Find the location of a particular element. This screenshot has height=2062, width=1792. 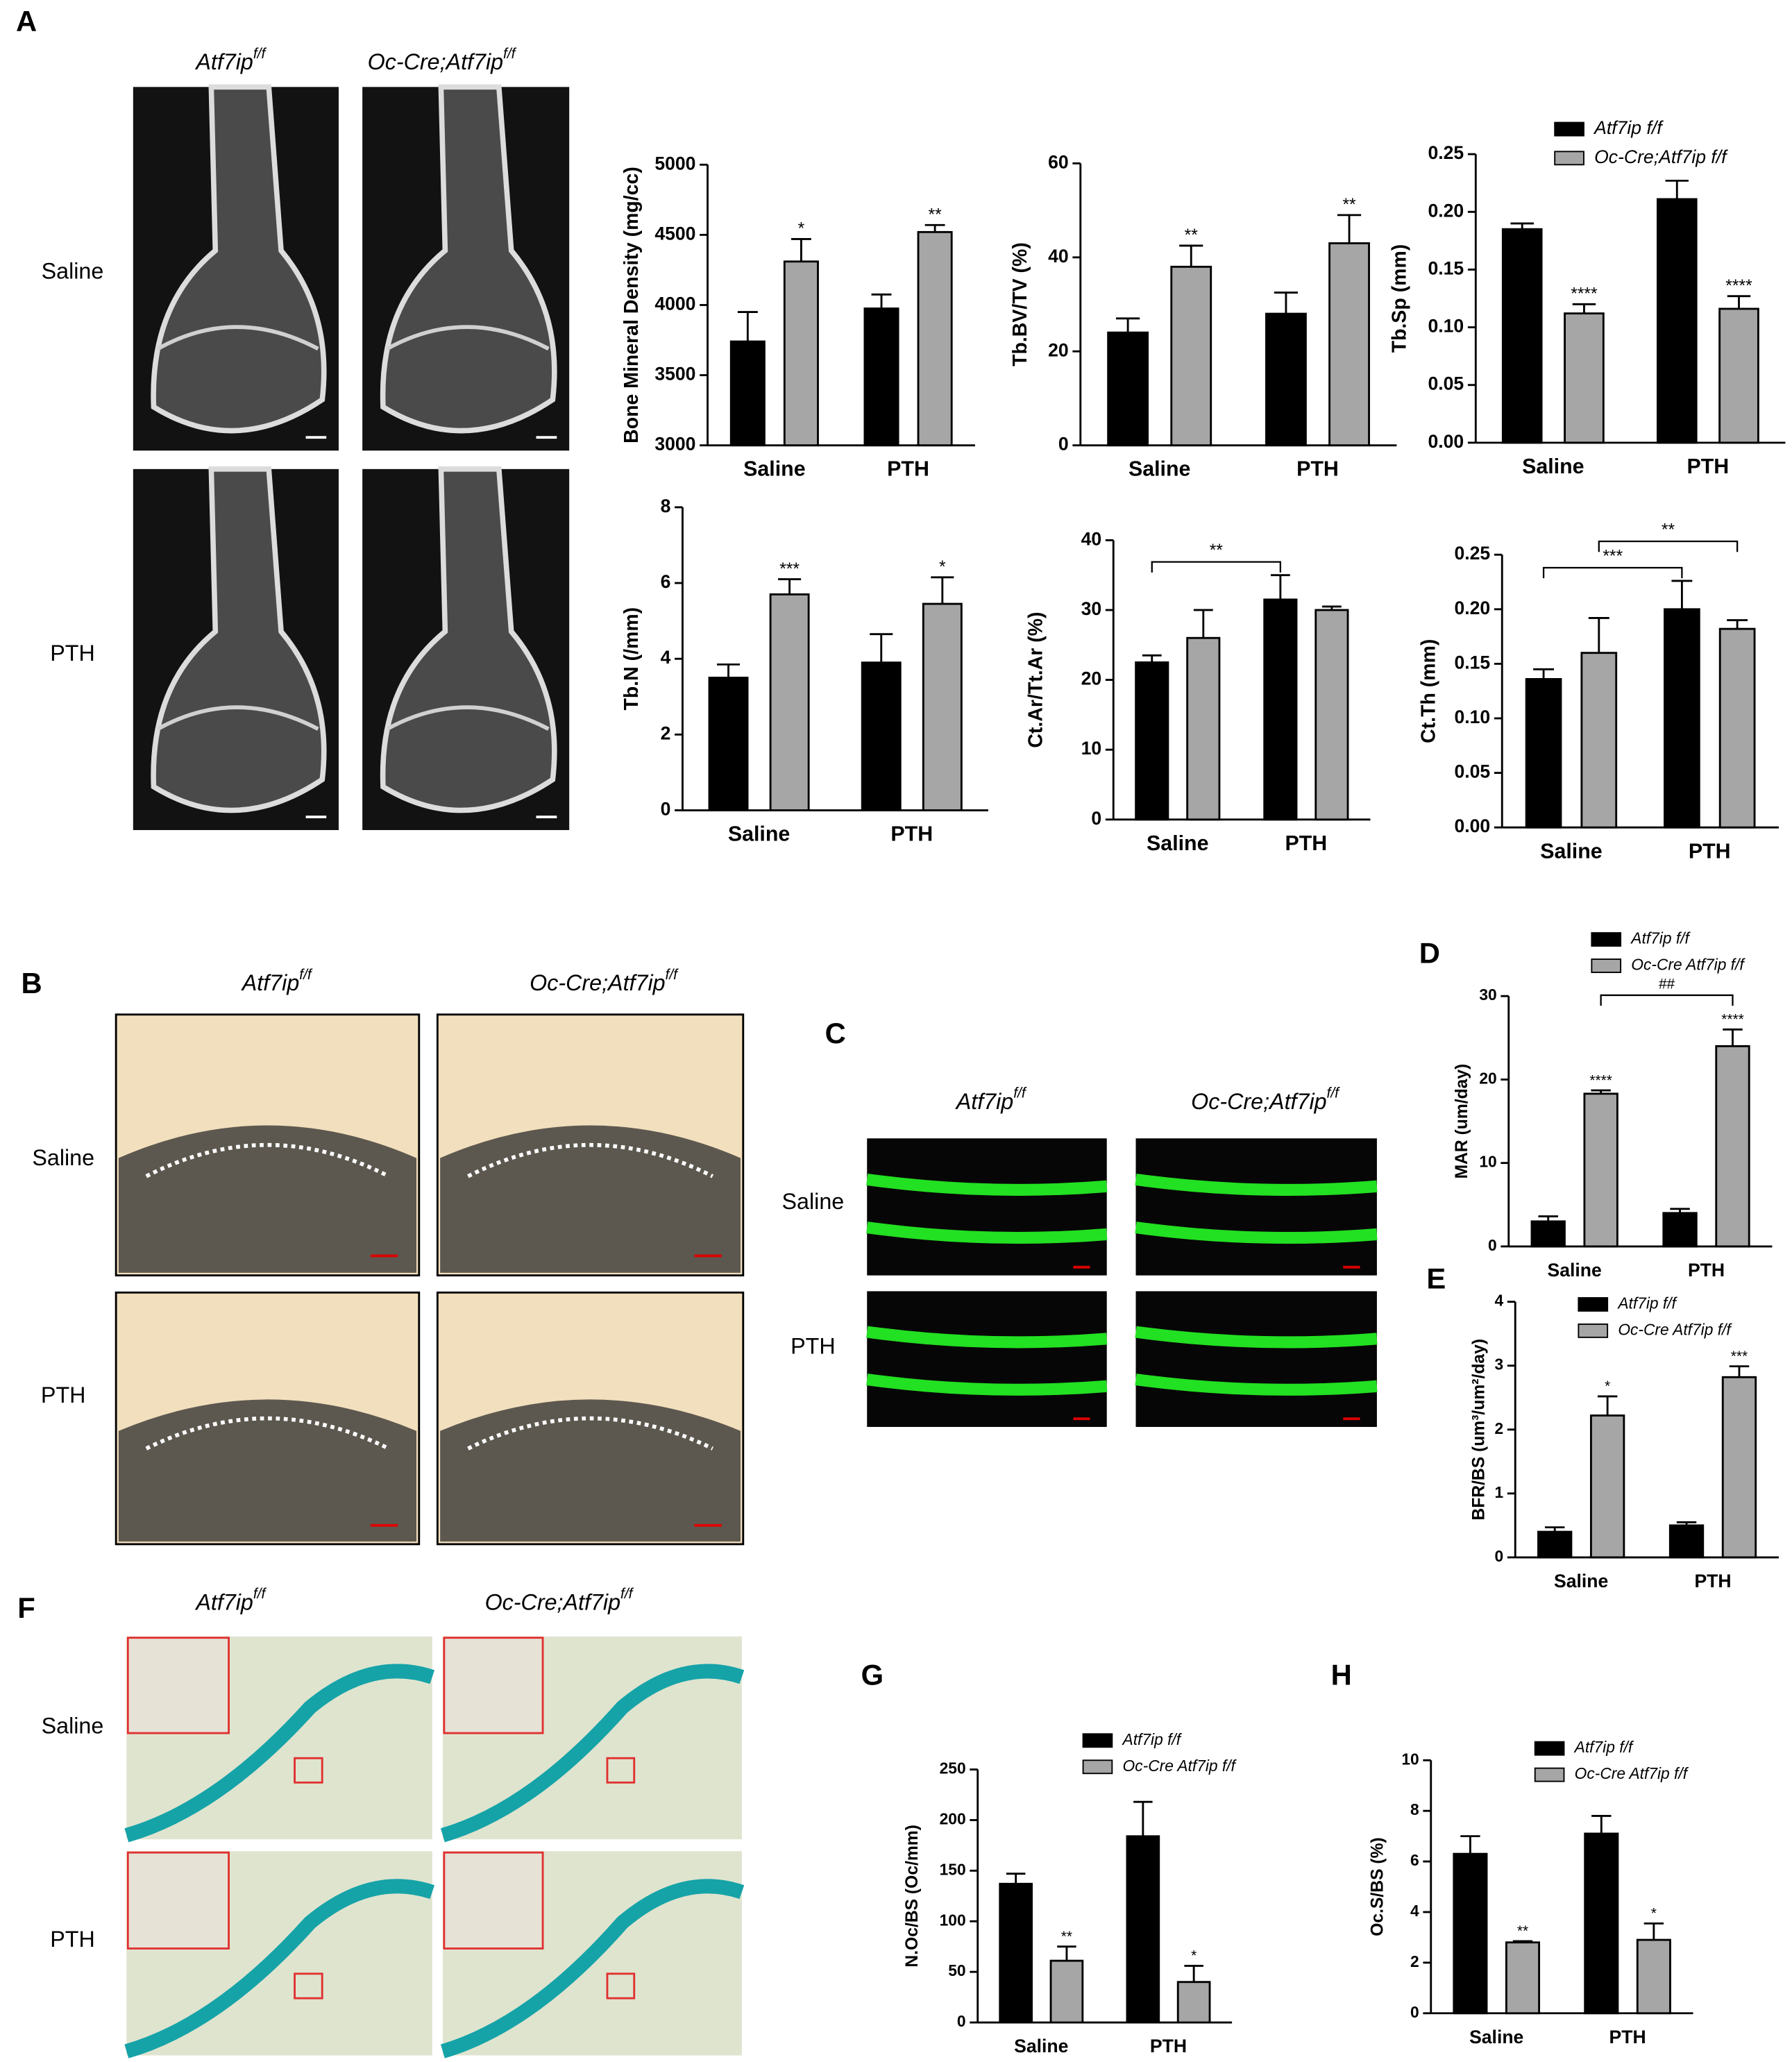

row-label: PTH is located at coordinates (813, 1346).